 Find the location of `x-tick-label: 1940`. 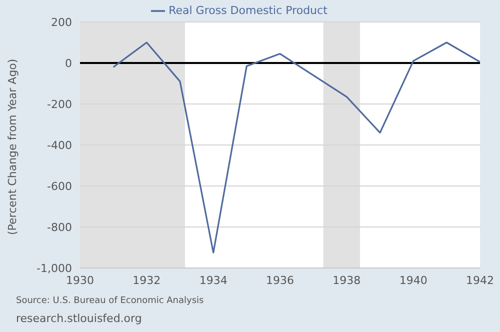

x-tick-label: 1940 is located at coordinates (413, 280).